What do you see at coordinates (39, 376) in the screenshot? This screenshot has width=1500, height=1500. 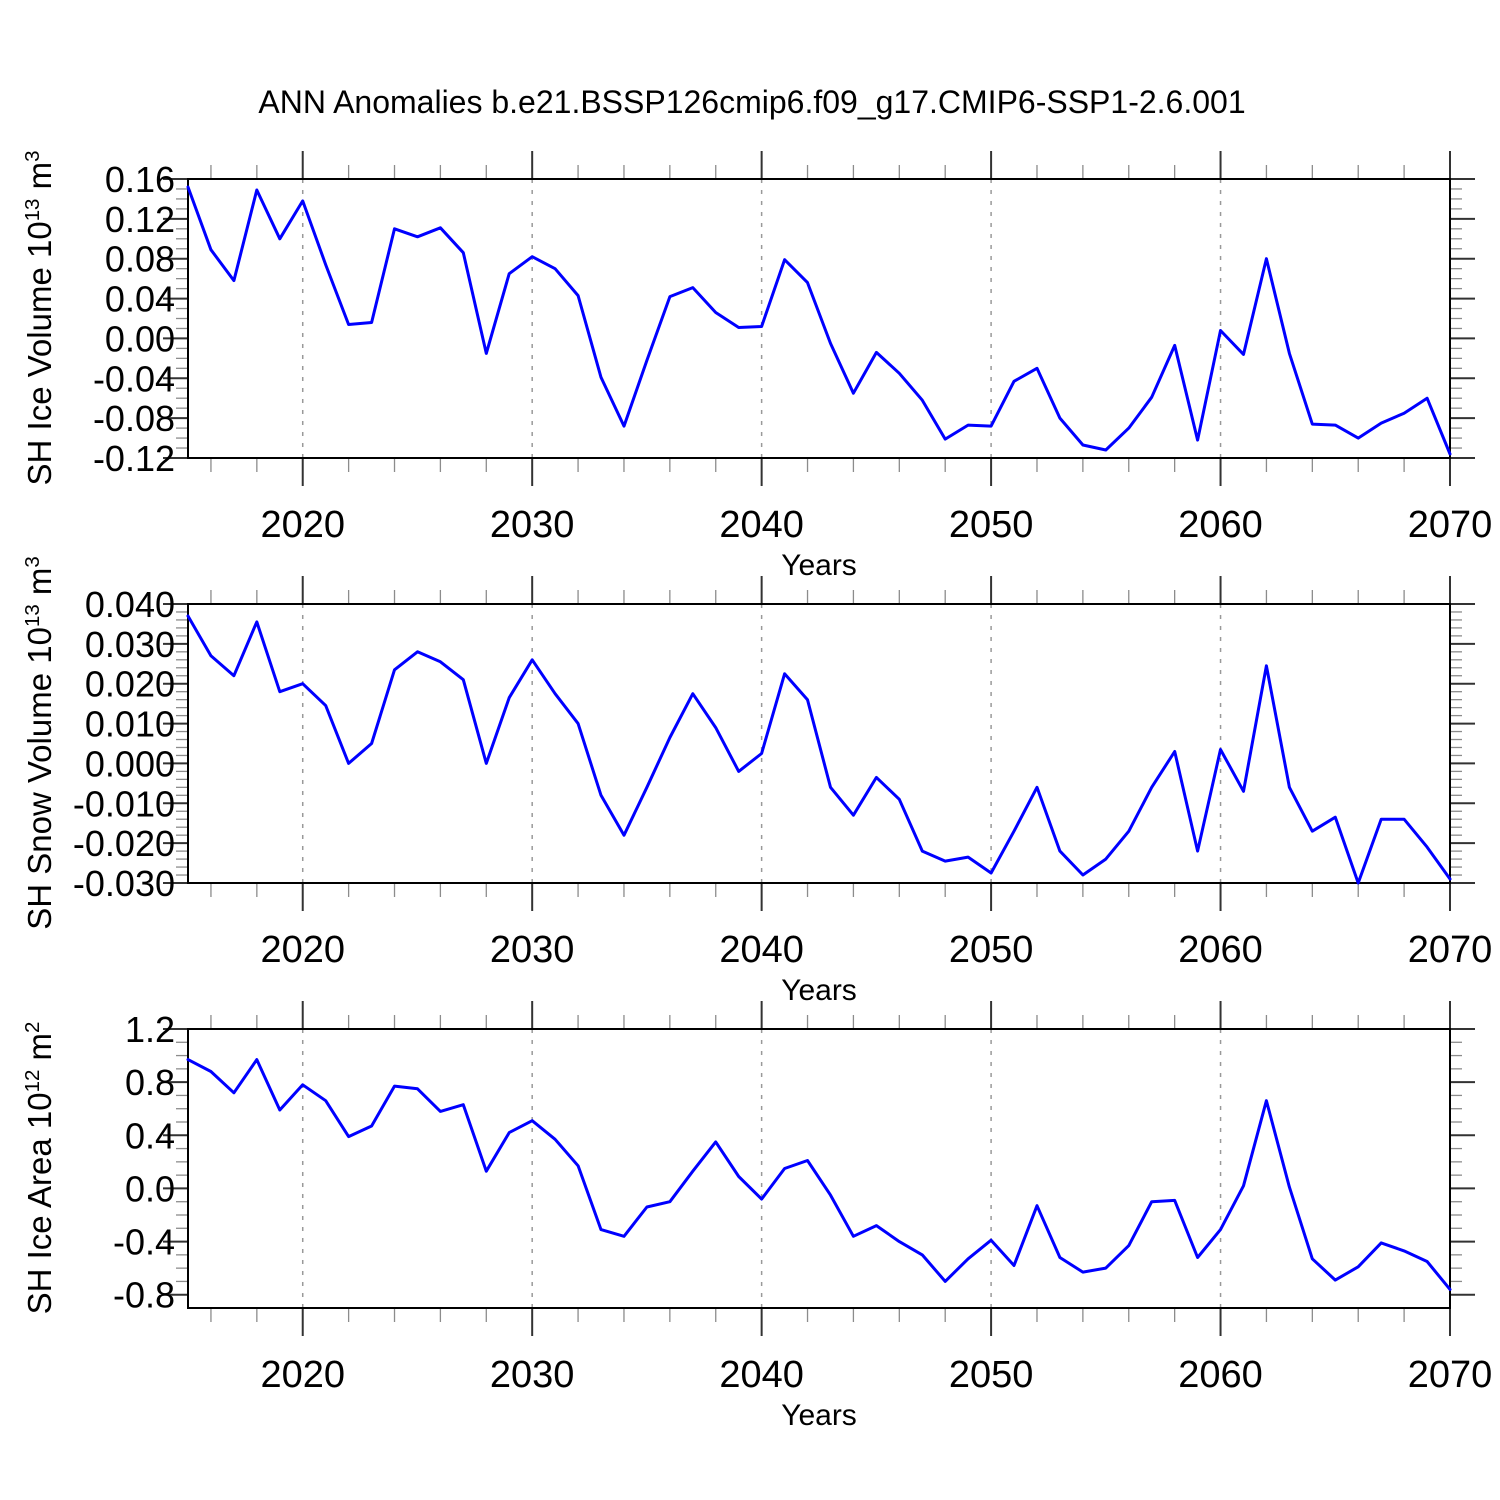 I see `y-axis-title-text: SH Ice Volume` at bounding box center [39, 376].